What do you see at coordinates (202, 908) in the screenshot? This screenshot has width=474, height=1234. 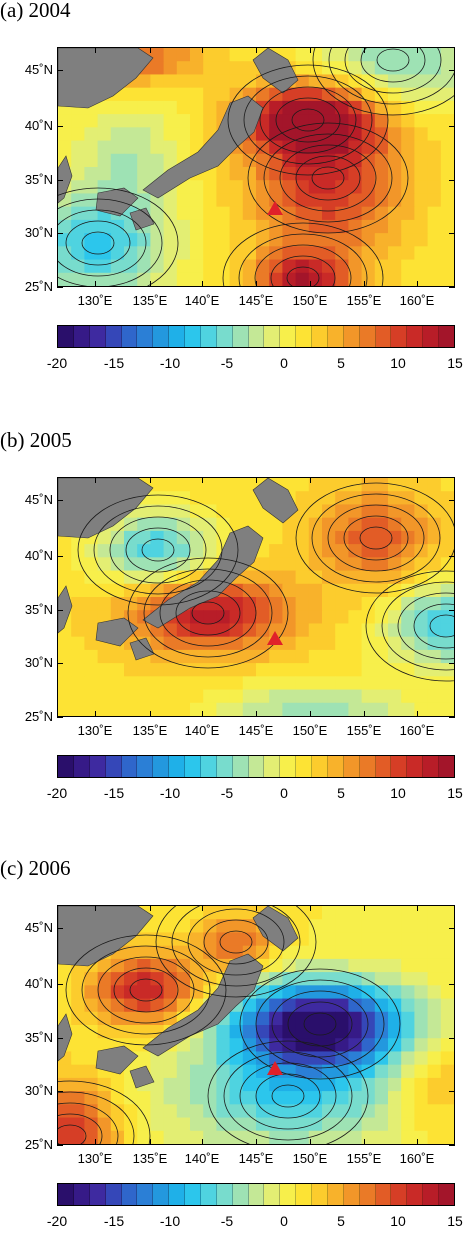 I see `lon-tickmark` at bounding box center [202, 908].